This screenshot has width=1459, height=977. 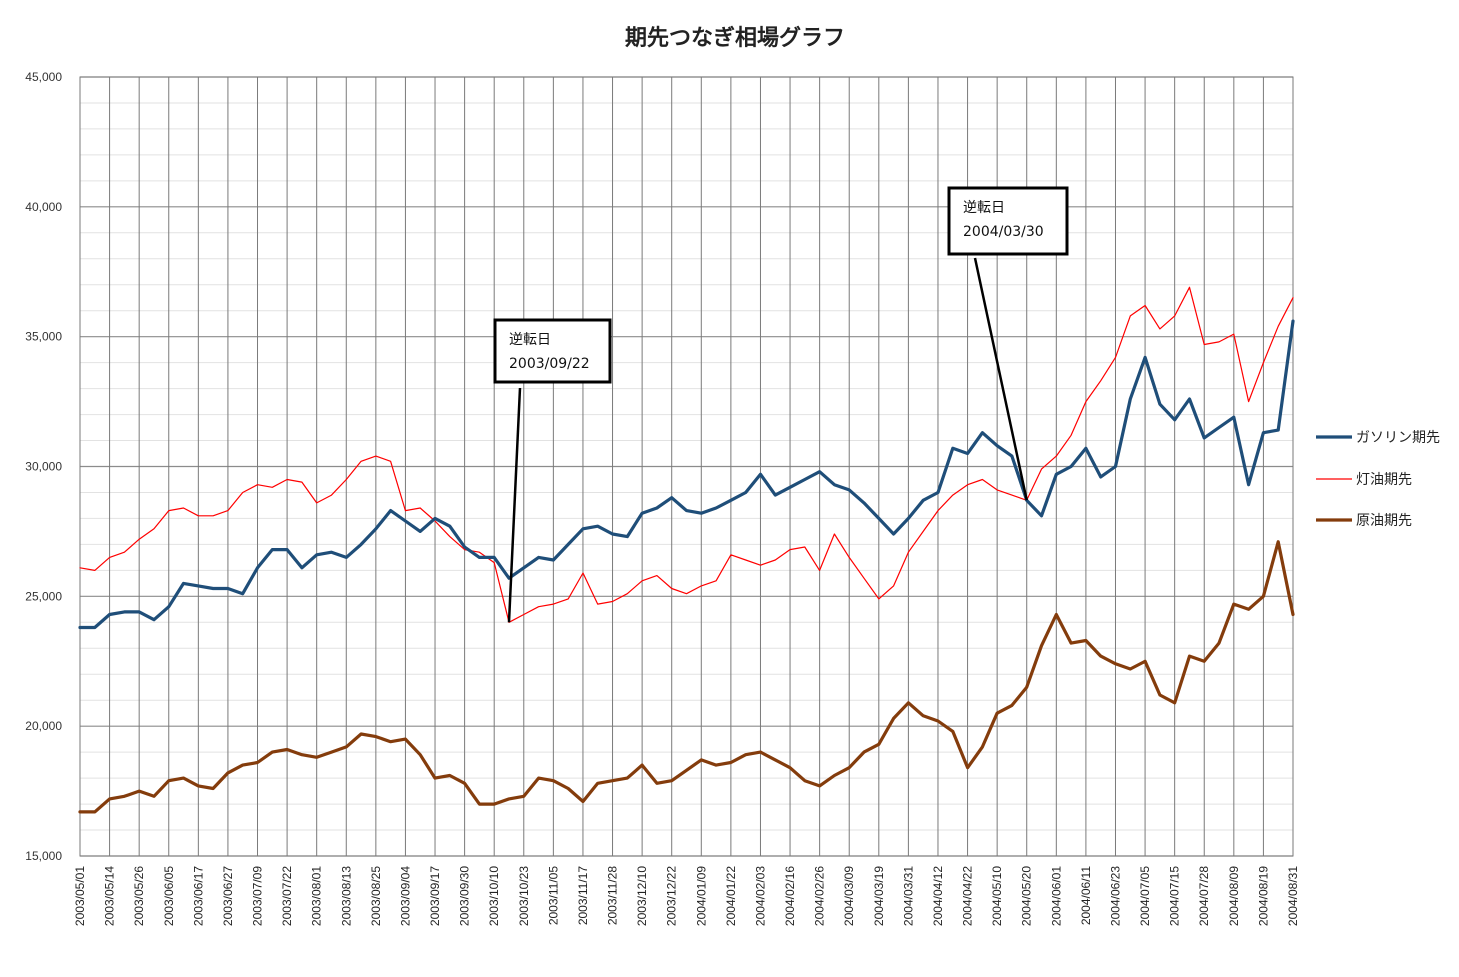 What do you see at coordinates (43, 726) in the screenshot?
I see `y-tick-label: 20,000` at bounding box center [43, 726].